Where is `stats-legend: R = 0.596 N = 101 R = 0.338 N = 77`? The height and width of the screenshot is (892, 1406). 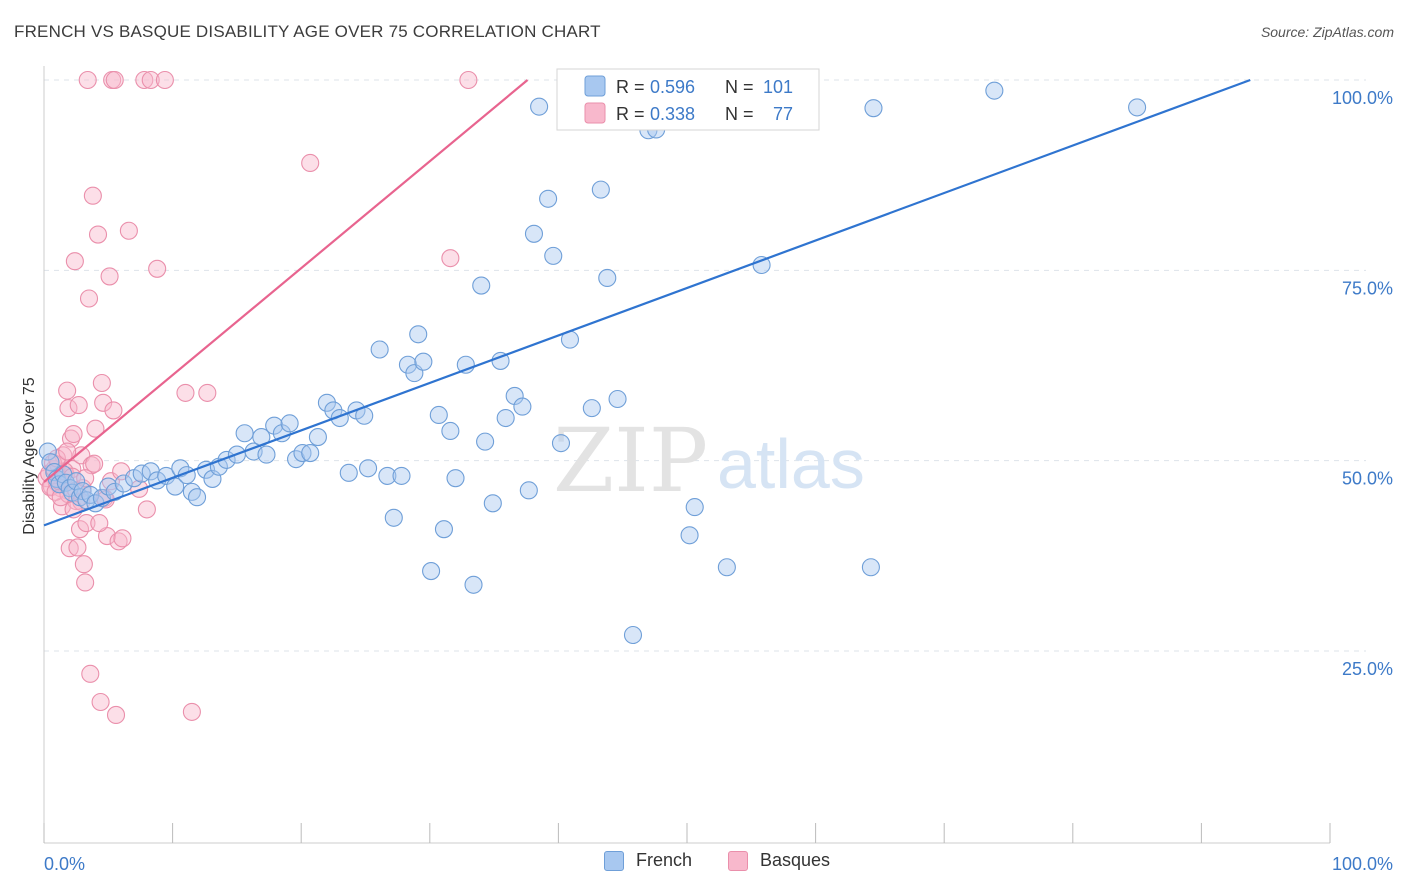
stats-legend: R = 0.596 N = 101 R = 0.338 N = 77 is located at coordinates (688, 99).